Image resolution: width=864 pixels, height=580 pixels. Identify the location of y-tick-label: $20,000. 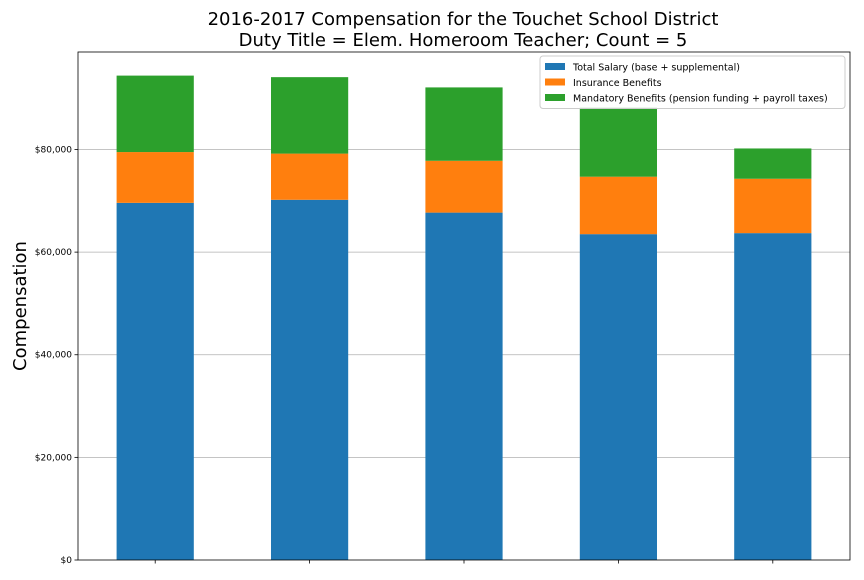
(53, 458).